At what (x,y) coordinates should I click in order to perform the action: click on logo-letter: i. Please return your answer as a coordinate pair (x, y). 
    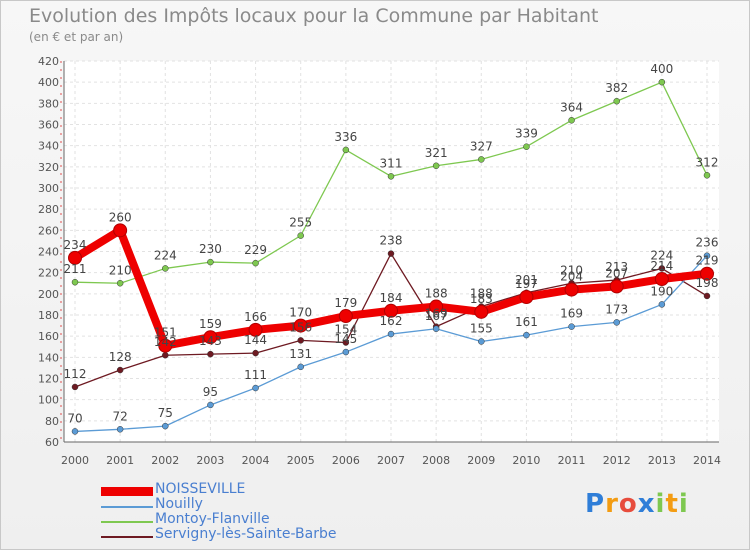
    Looking at the image, I should click on (660, 504).